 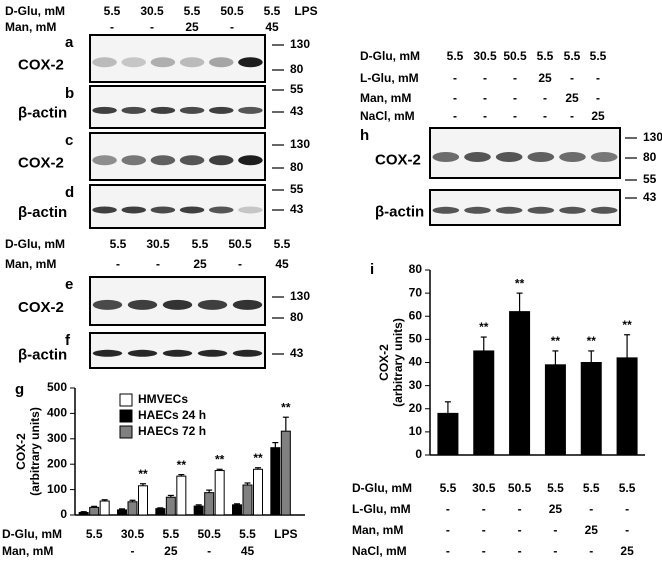 I want to click on row-label: NaCl, mM, so click(x=387, y=116).